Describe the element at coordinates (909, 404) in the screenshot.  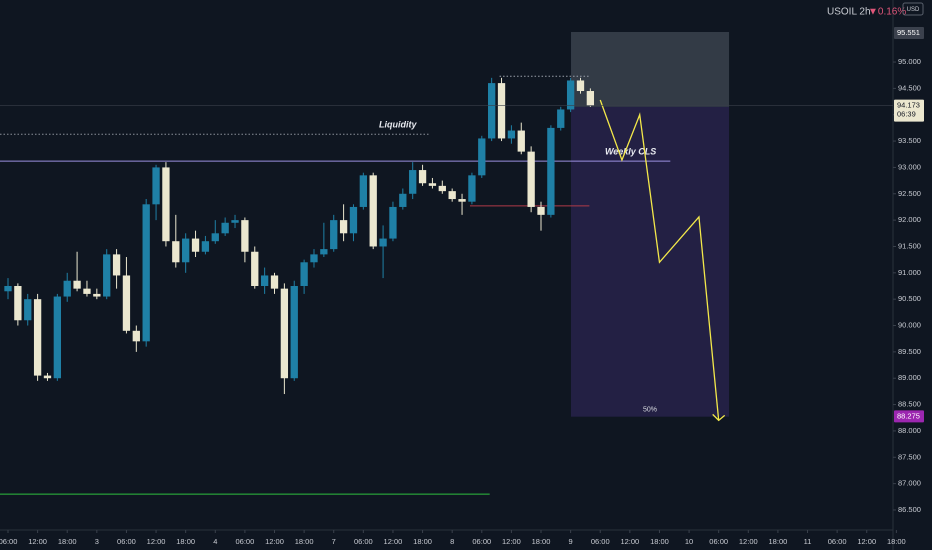
I see `y-tick-label: 88.500` at that location.